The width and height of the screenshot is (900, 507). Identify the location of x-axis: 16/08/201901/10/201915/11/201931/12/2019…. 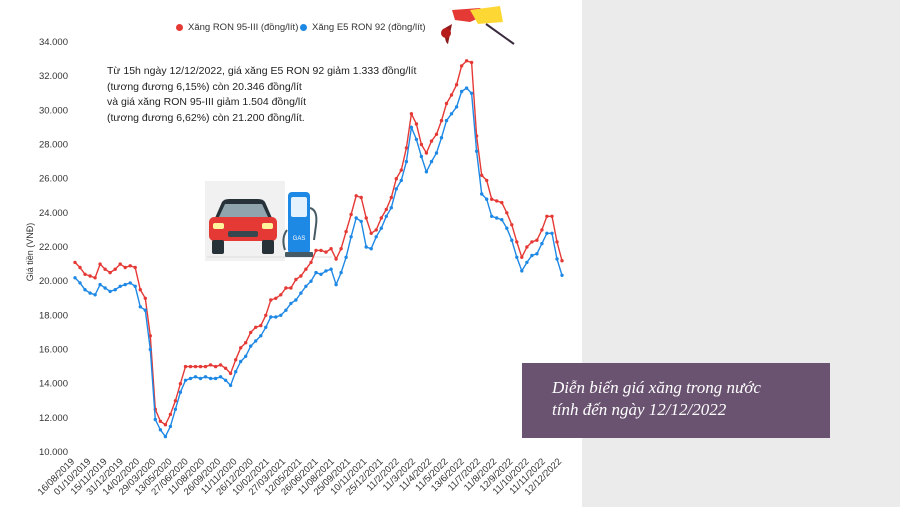
(300, 476).